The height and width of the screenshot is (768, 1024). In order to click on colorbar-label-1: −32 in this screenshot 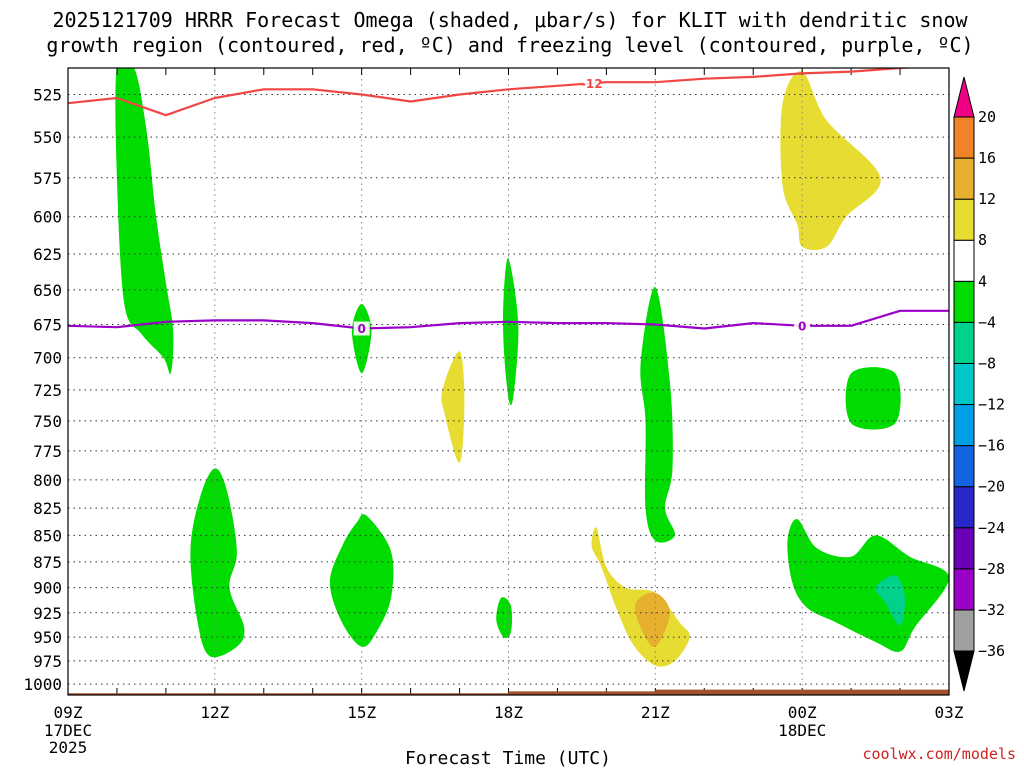, I will do `click(991, 610)`.